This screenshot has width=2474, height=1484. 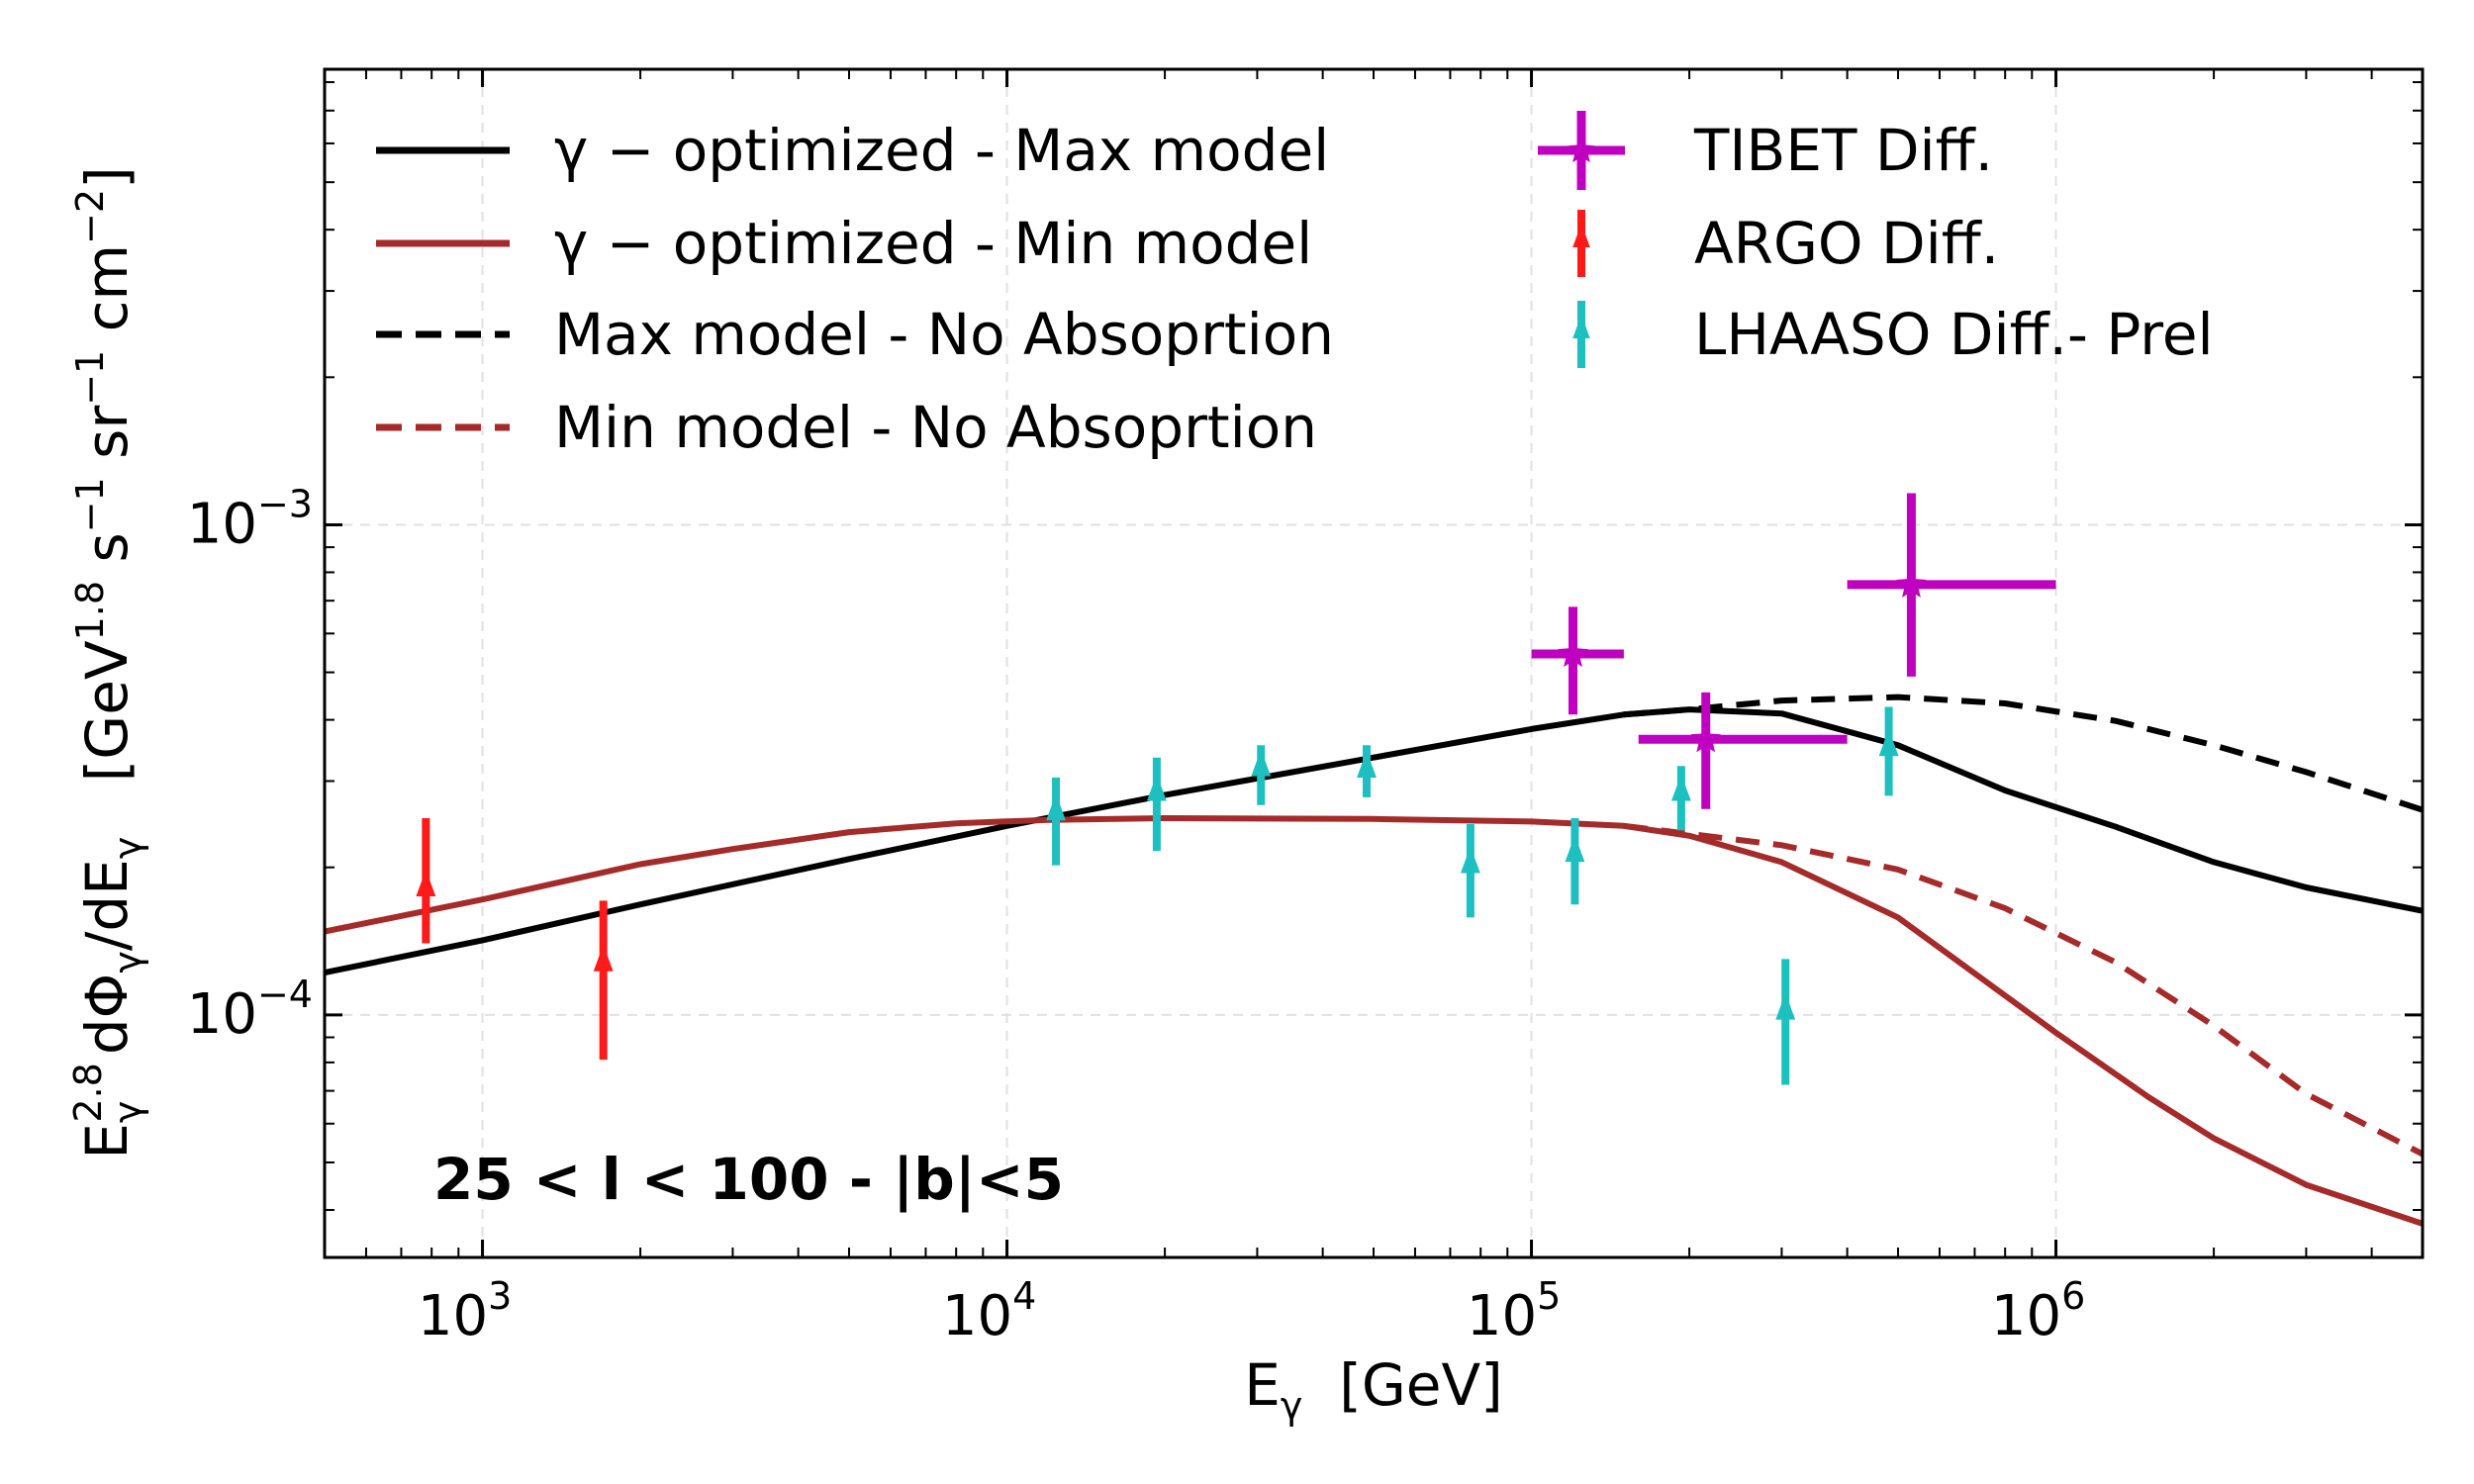 I want to click on legend-label: TIBET Diff., so click(x=1843, y=150).